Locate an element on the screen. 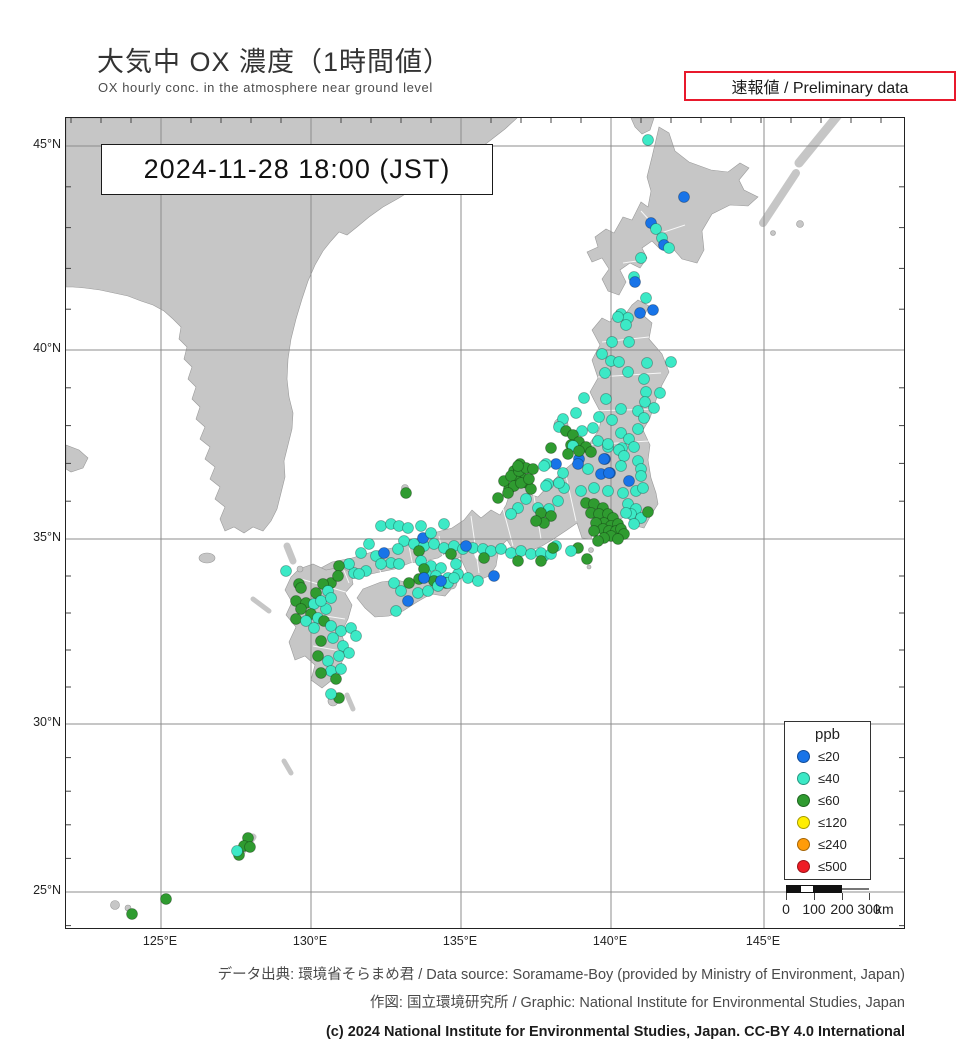  landmass-izu-oshima is located at coordinates (591, 550).